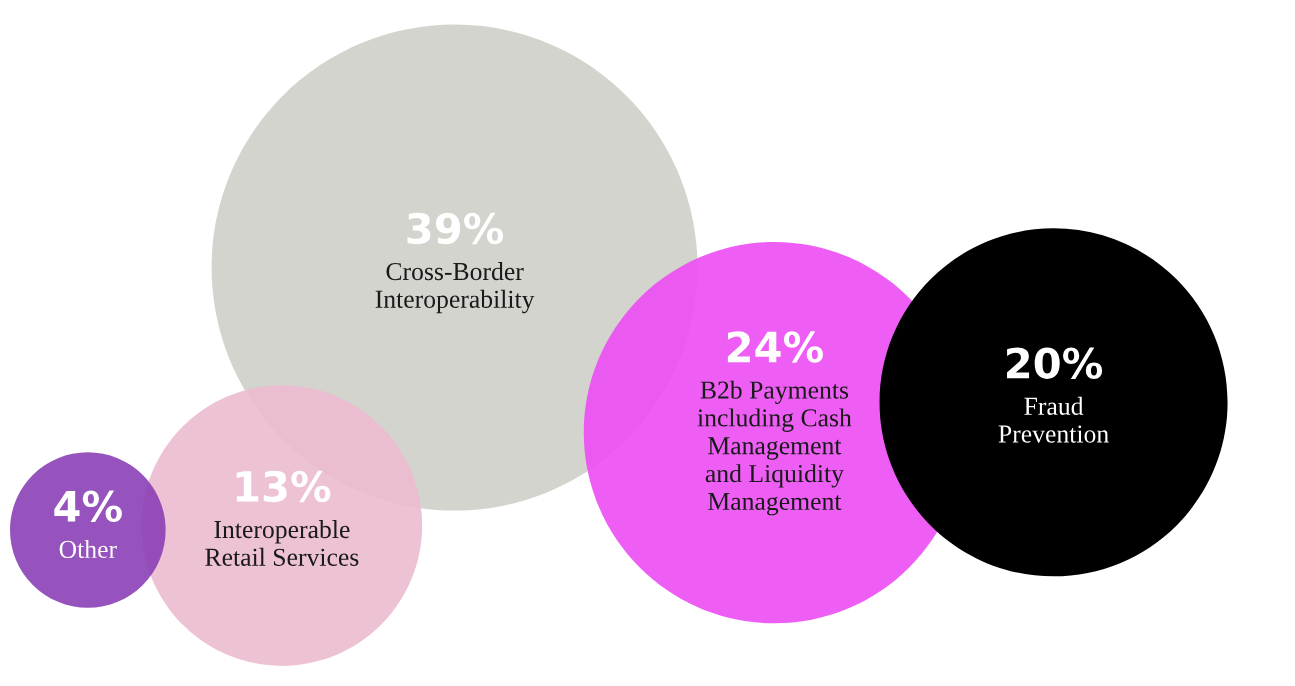 The height and width of the screenshot is (686, 1295). Describe the element at coordinates (282, 543) in the screenshot. I see `category-label: Interoperable Retail Services` at that location.